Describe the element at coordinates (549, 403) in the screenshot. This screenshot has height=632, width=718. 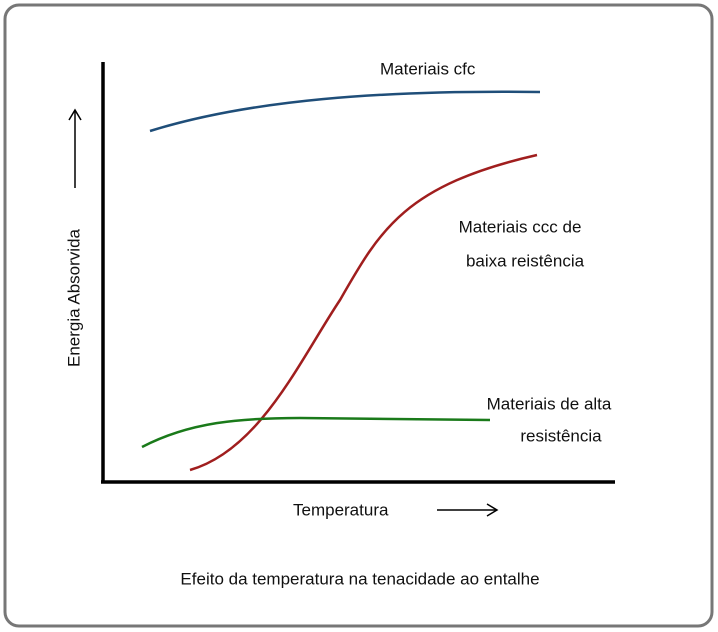
I see `curve-label: Materiais de alta` at that location.